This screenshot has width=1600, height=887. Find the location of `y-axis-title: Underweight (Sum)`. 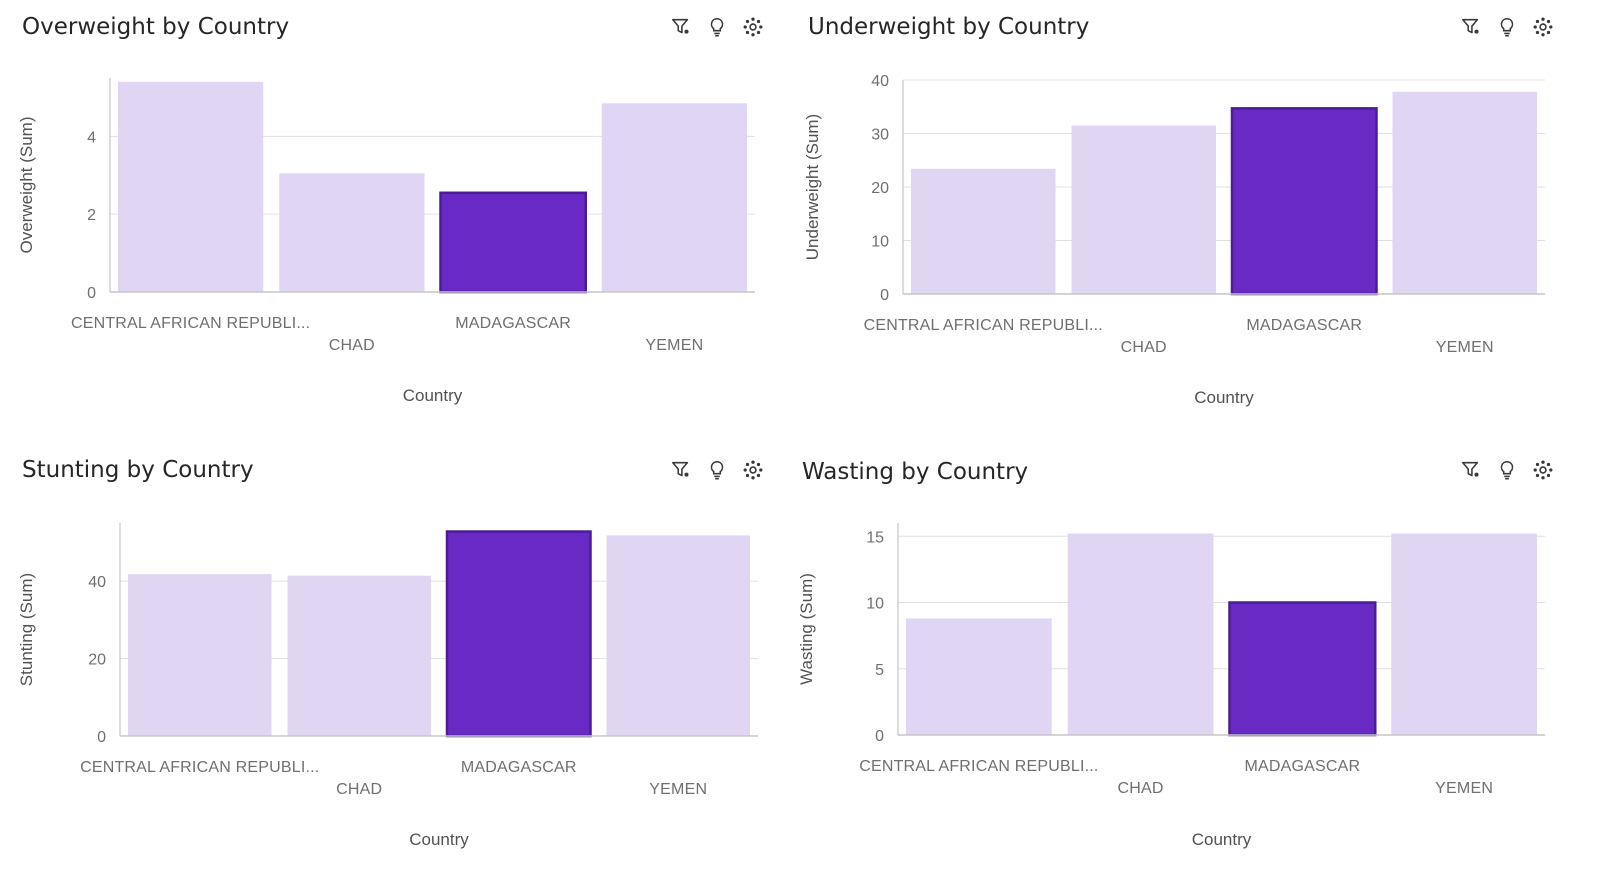

y-axis-title: Underweight (Sum) is located at coordinates (812, 187).